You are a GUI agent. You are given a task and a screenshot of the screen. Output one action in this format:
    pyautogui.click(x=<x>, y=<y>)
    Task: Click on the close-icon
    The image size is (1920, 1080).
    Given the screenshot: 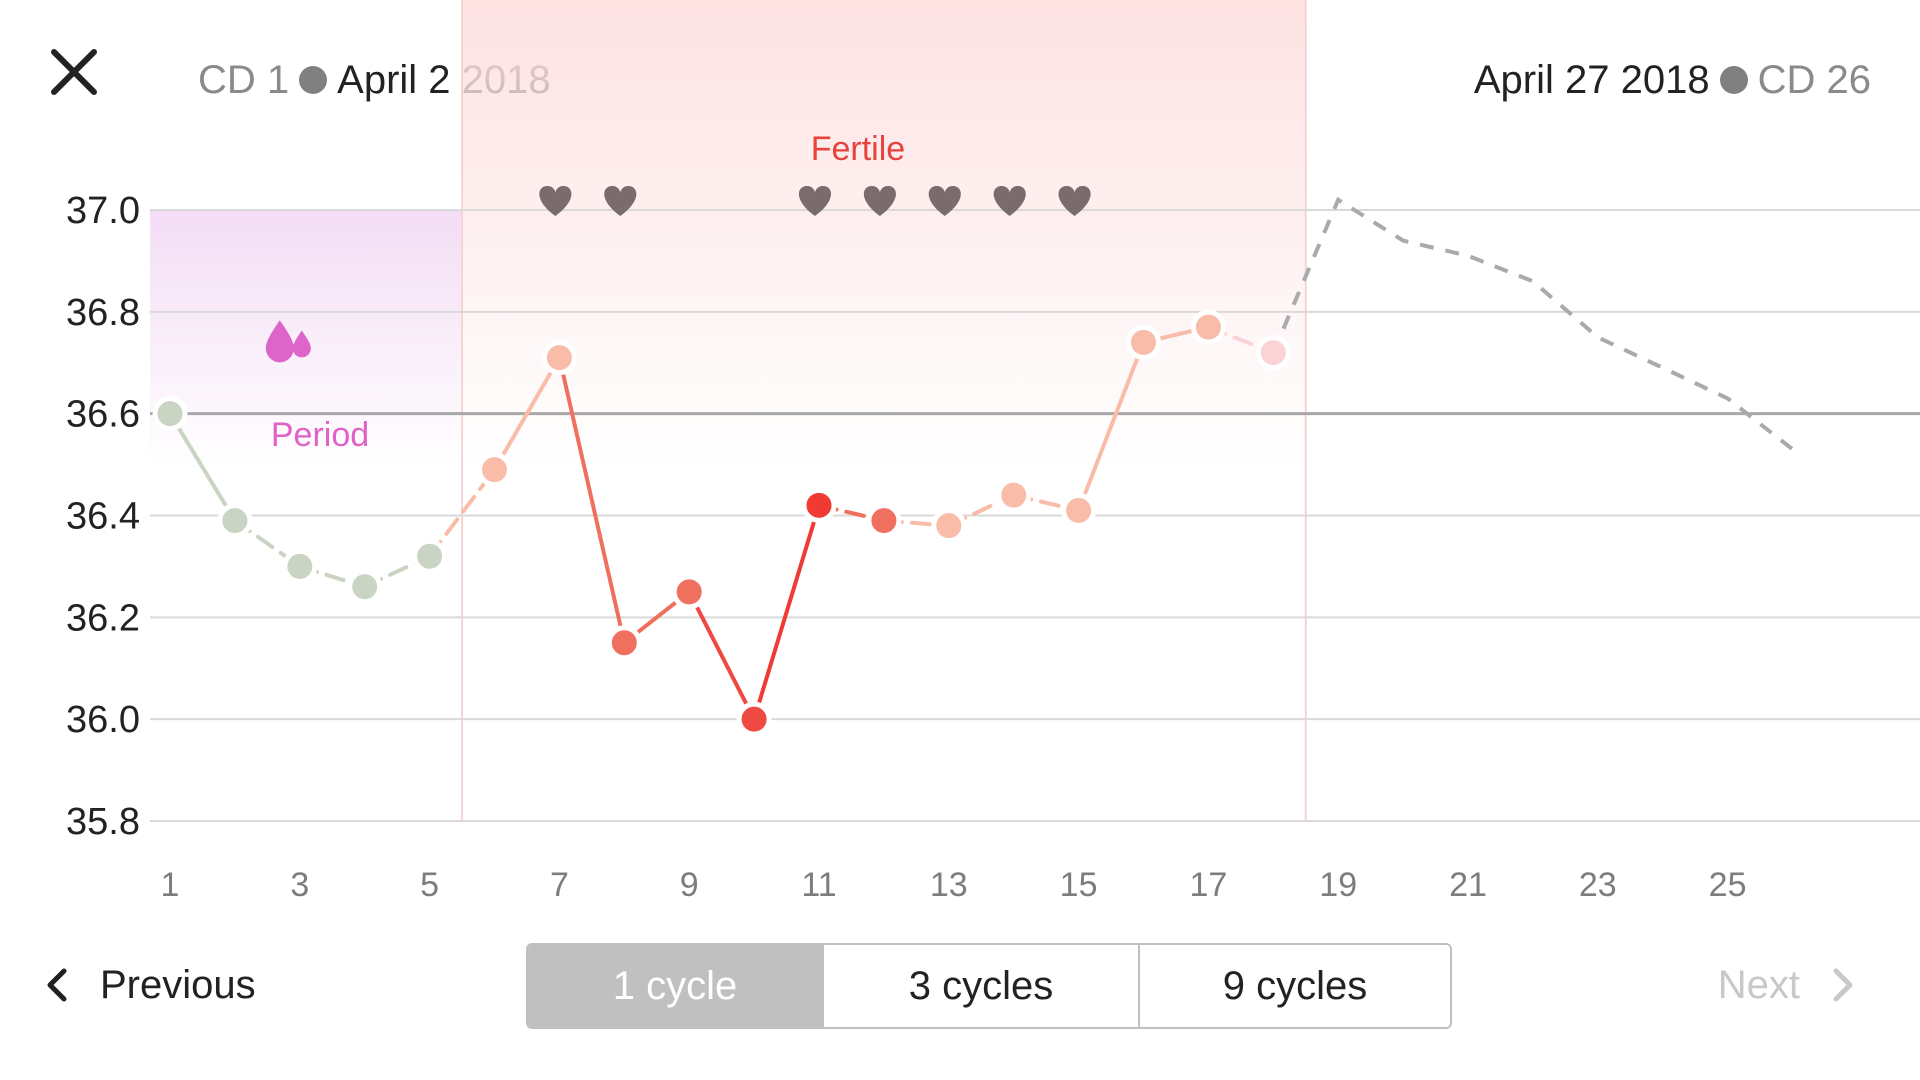 What is the action you would take?
    pyautogui.click(x=74, y=72)
    